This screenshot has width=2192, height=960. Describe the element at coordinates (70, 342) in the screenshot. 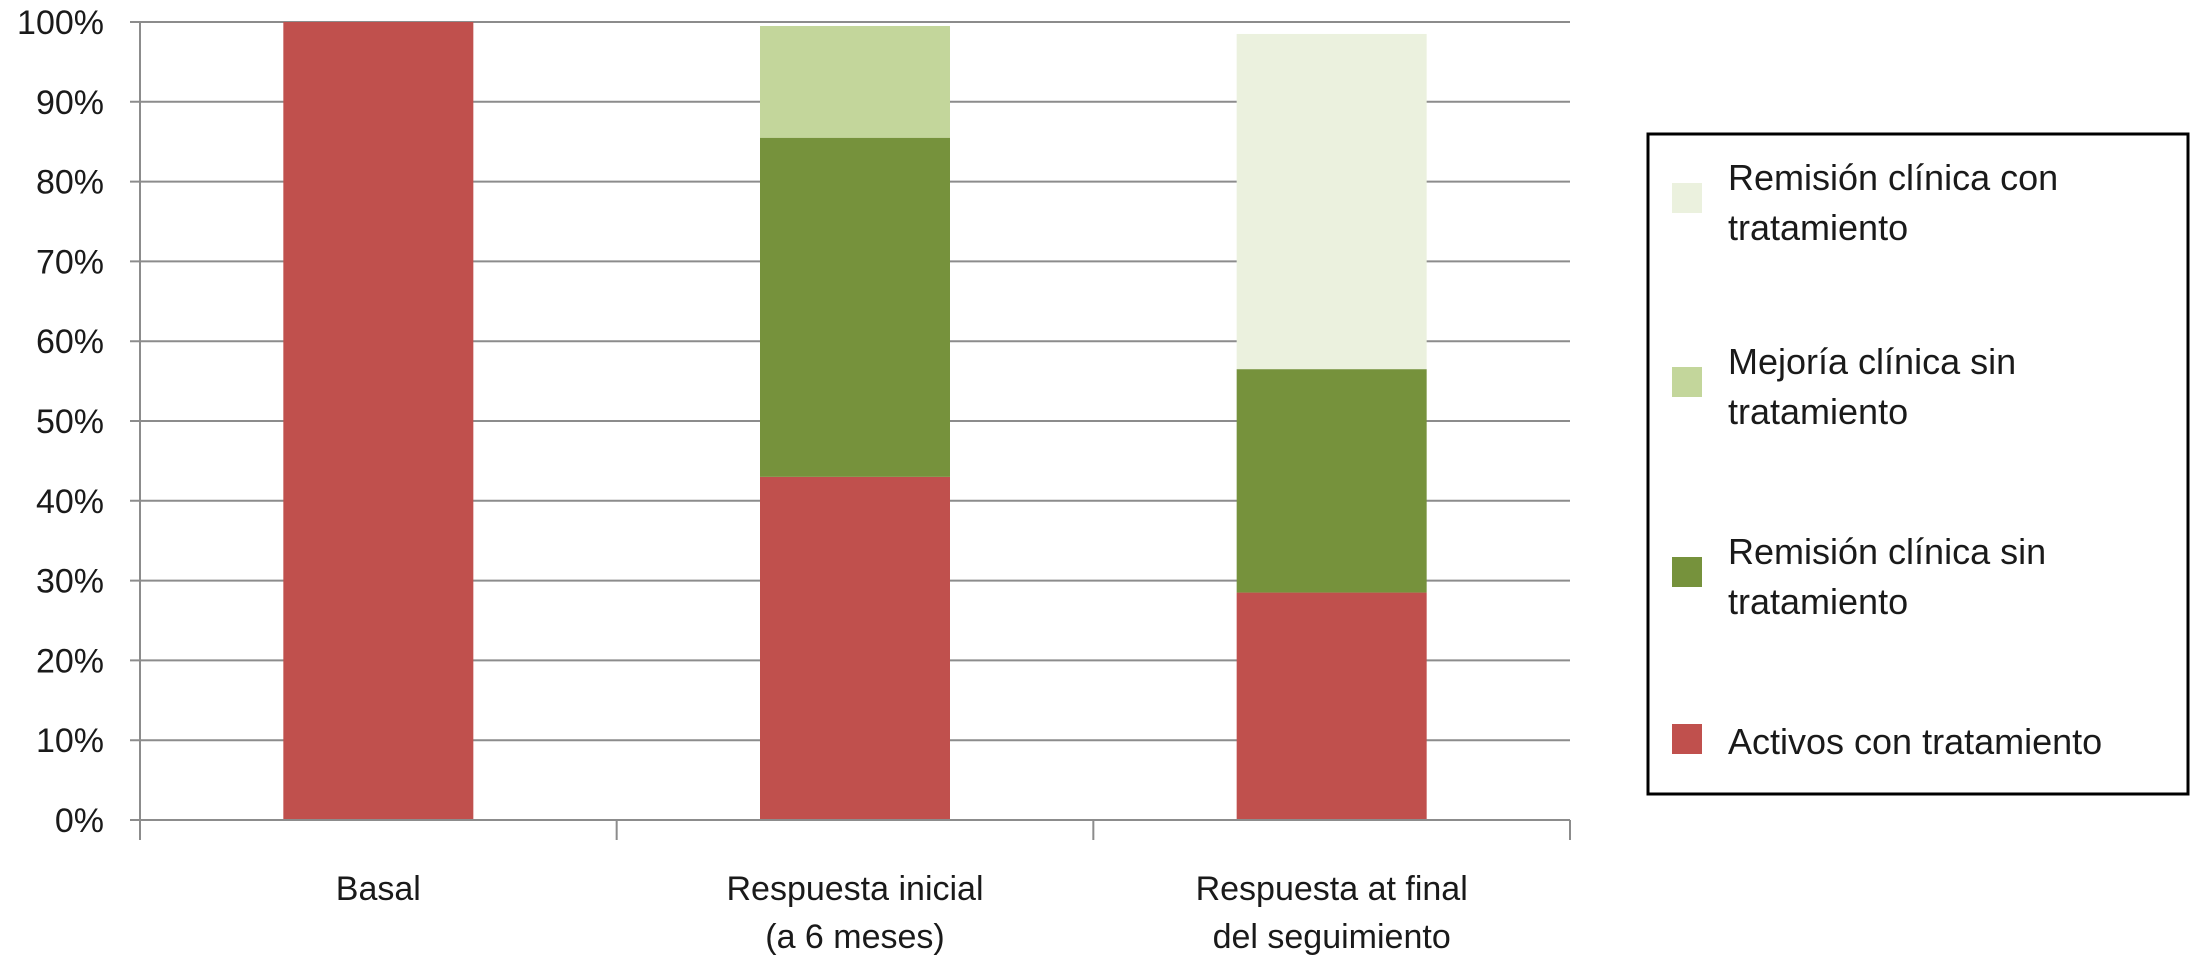

I see `y-tick-label: 60%` at that location.